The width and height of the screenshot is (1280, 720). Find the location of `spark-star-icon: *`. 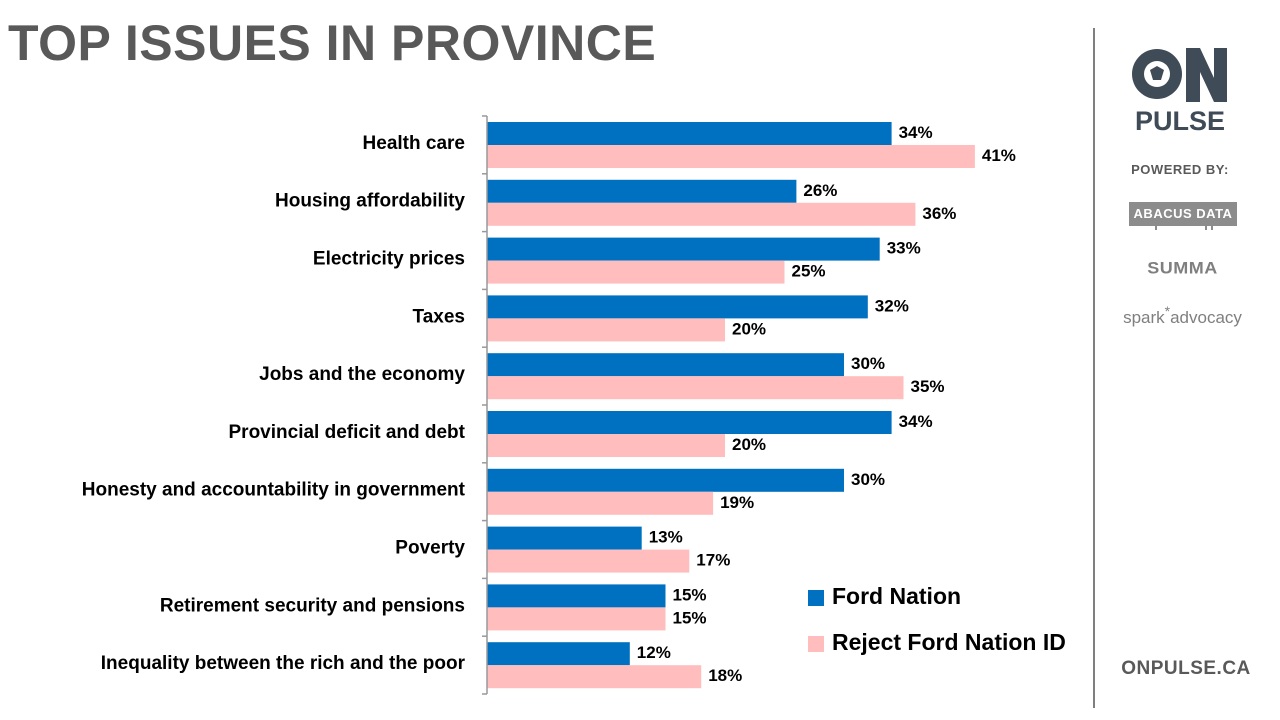

spark-star-icon: * is located at coordinates (1167, 311).